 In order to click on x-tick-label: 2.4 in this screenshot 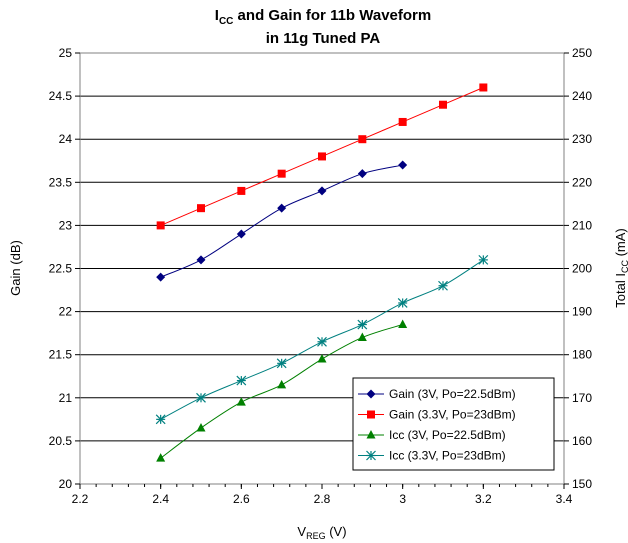, I will do `click(160, 499)`.